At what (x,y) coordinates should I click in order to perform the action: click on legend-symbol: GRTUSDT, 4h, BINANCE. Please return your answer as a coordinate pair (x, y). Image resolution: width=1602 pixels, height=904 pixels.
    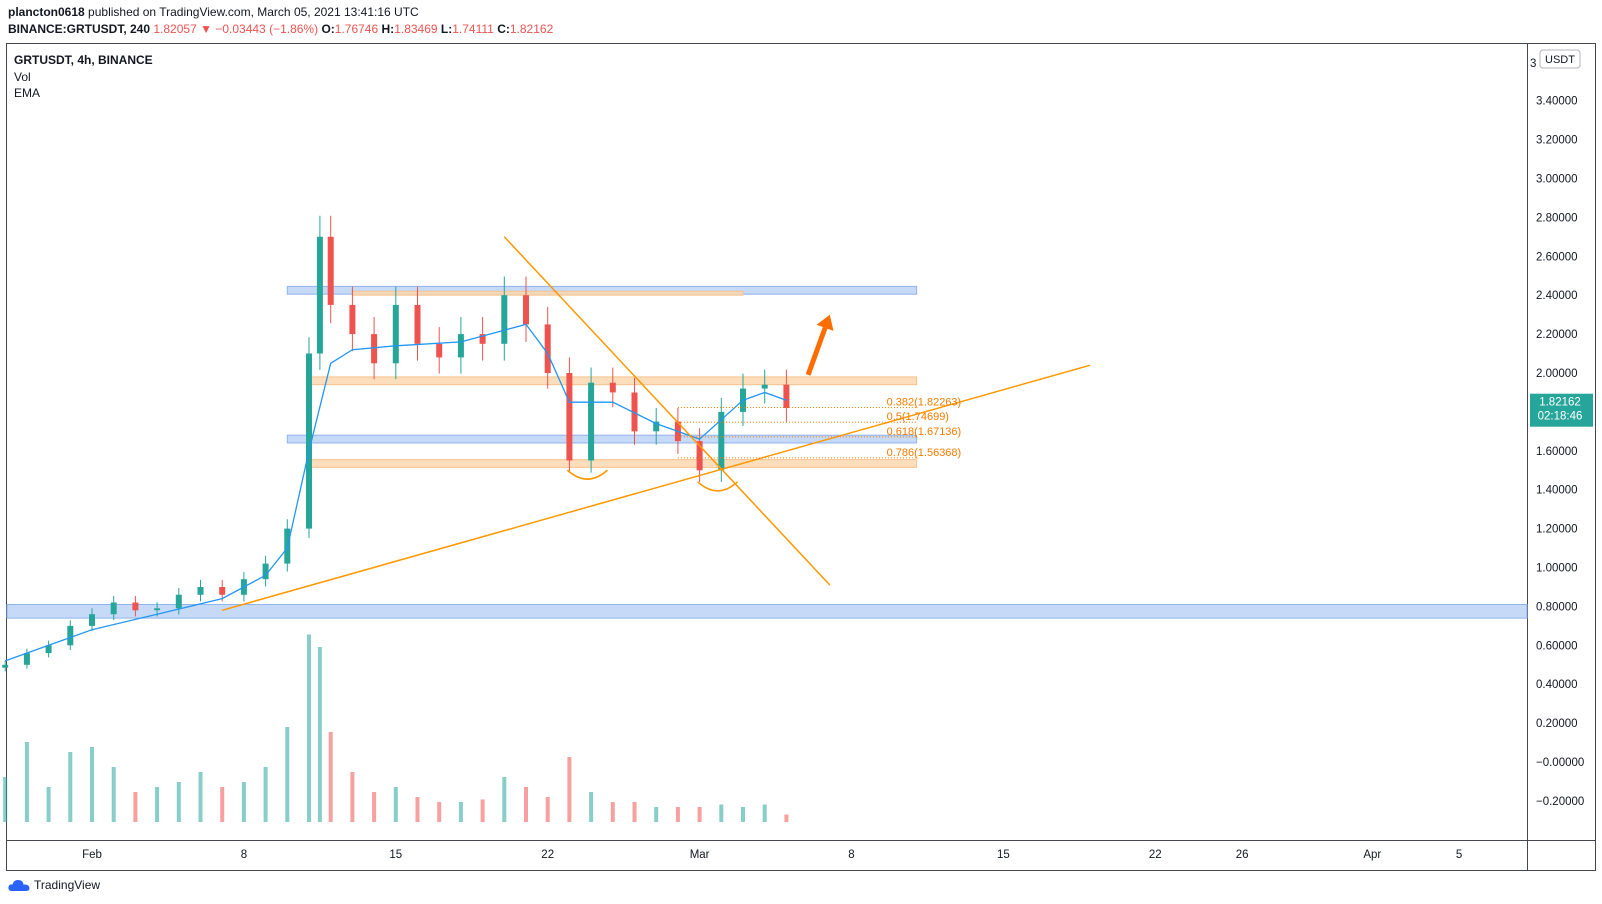
    Looking at the image, I should click on (83, 60).